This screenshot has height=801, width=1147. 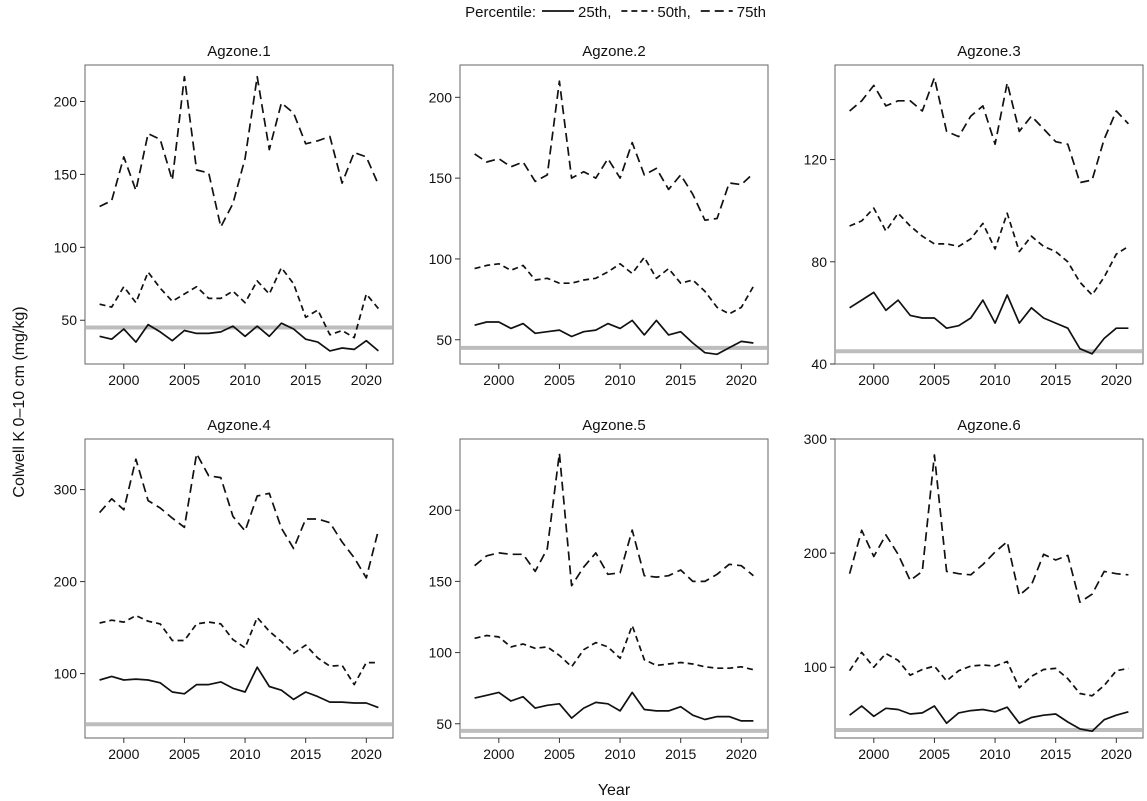 I want to click on legend-label: 50th,, so click(x=673, y=12).